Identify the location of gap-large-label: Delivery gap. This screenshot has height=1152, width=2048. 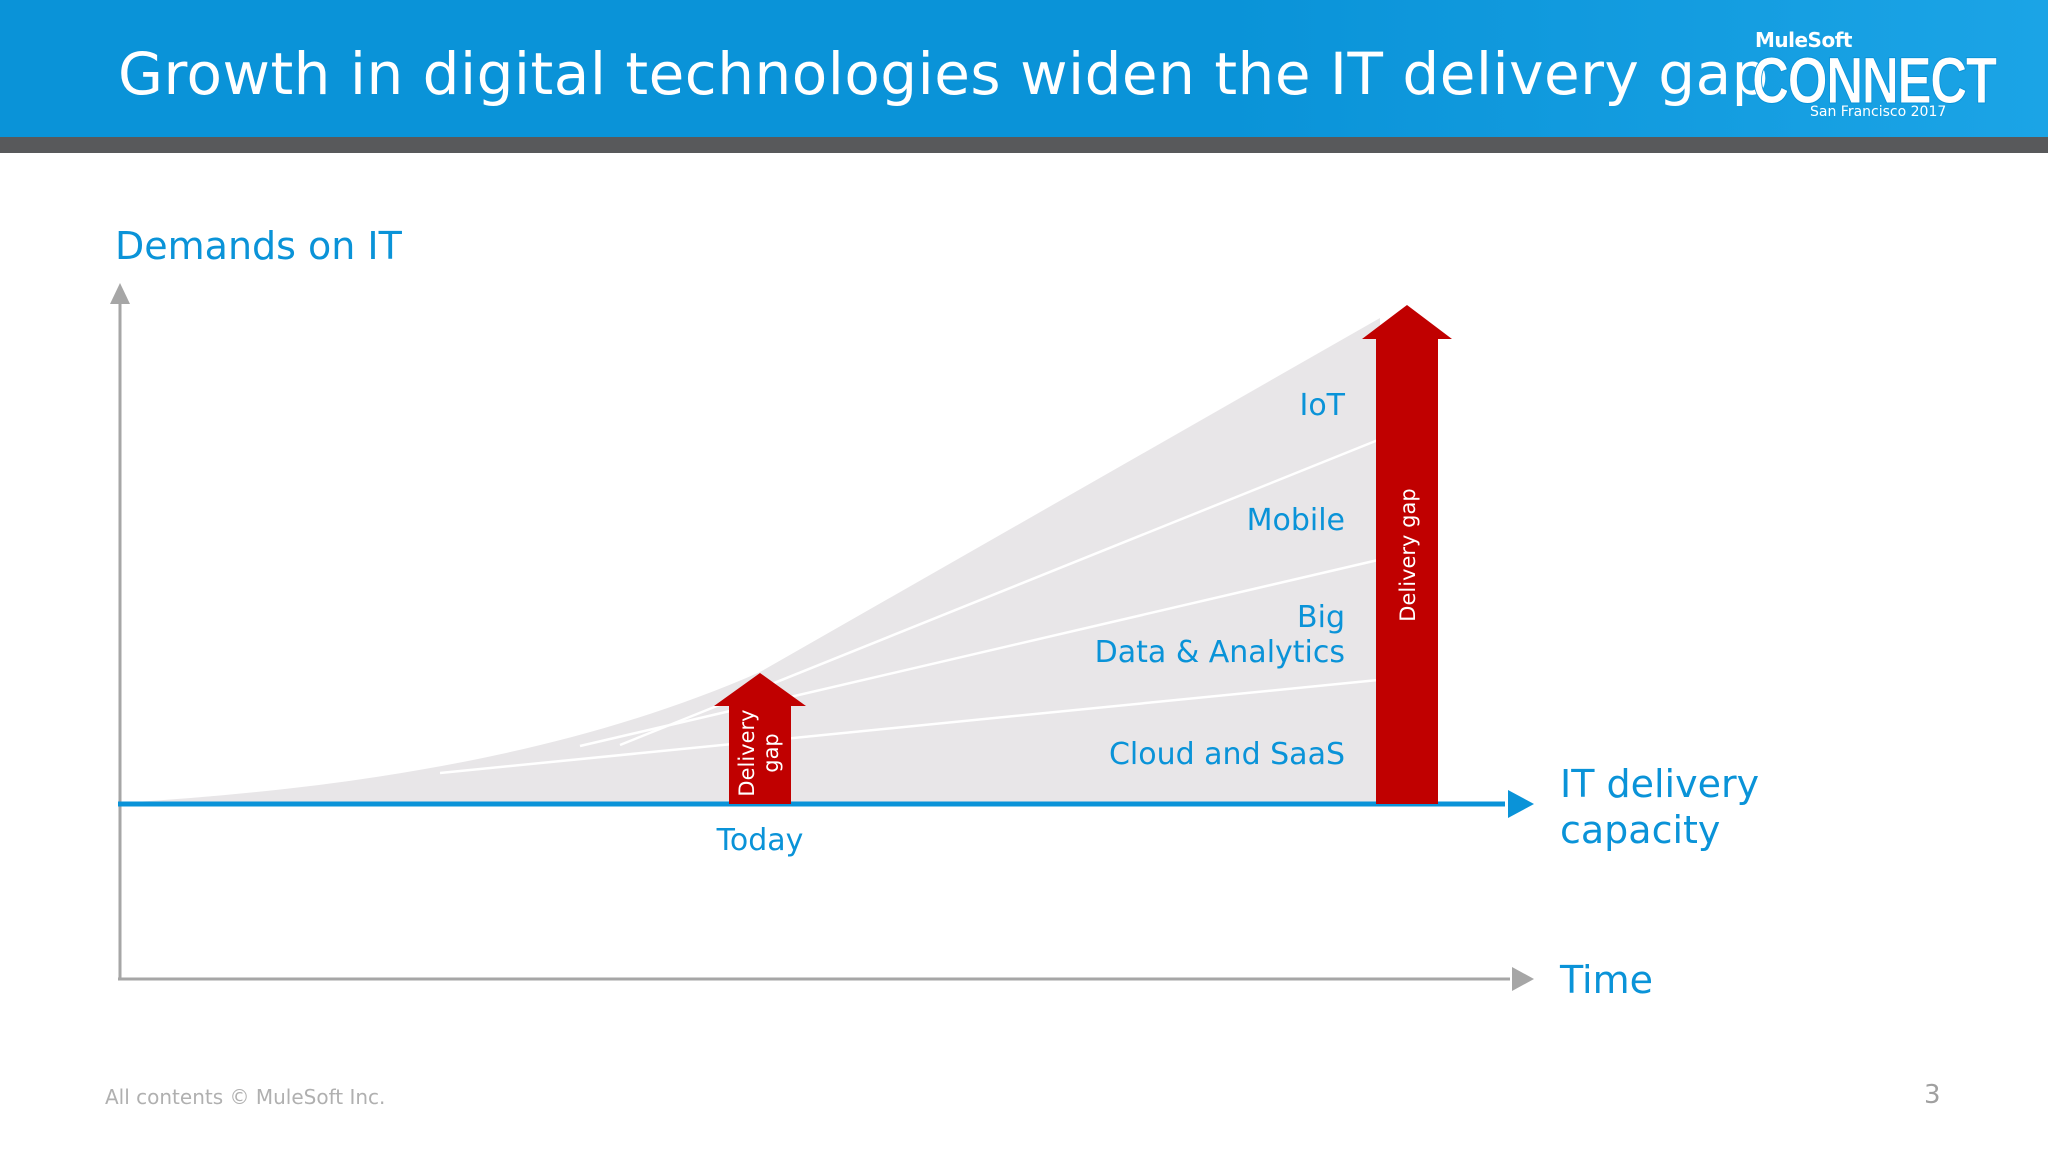
(1408, 554).